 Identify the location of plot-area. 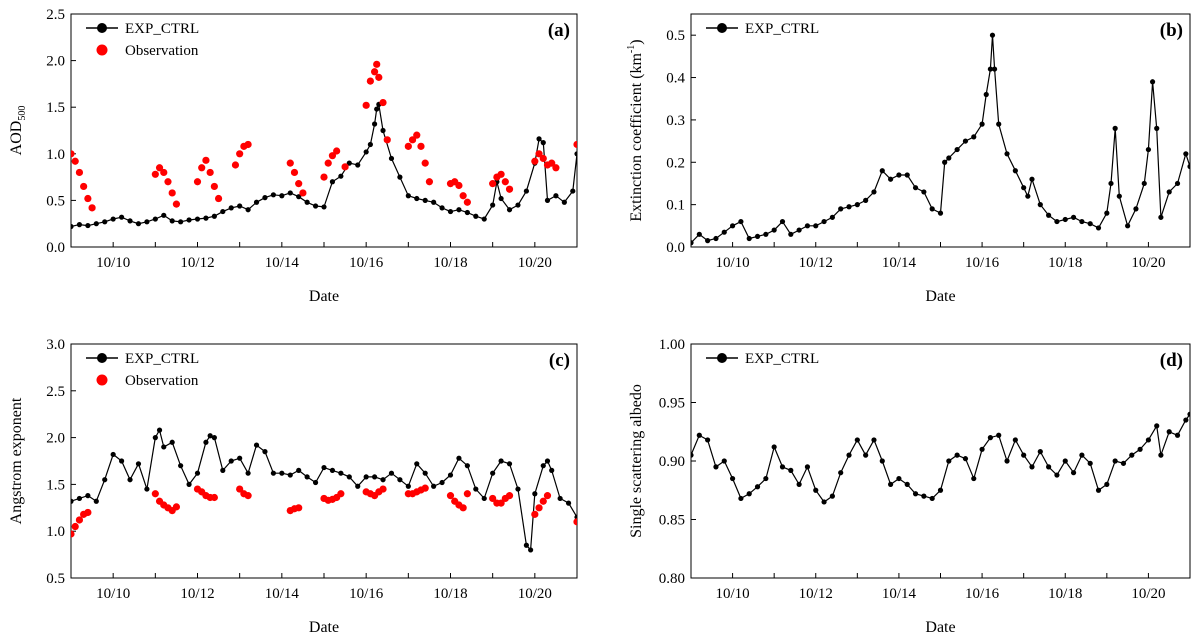
(324, 145).